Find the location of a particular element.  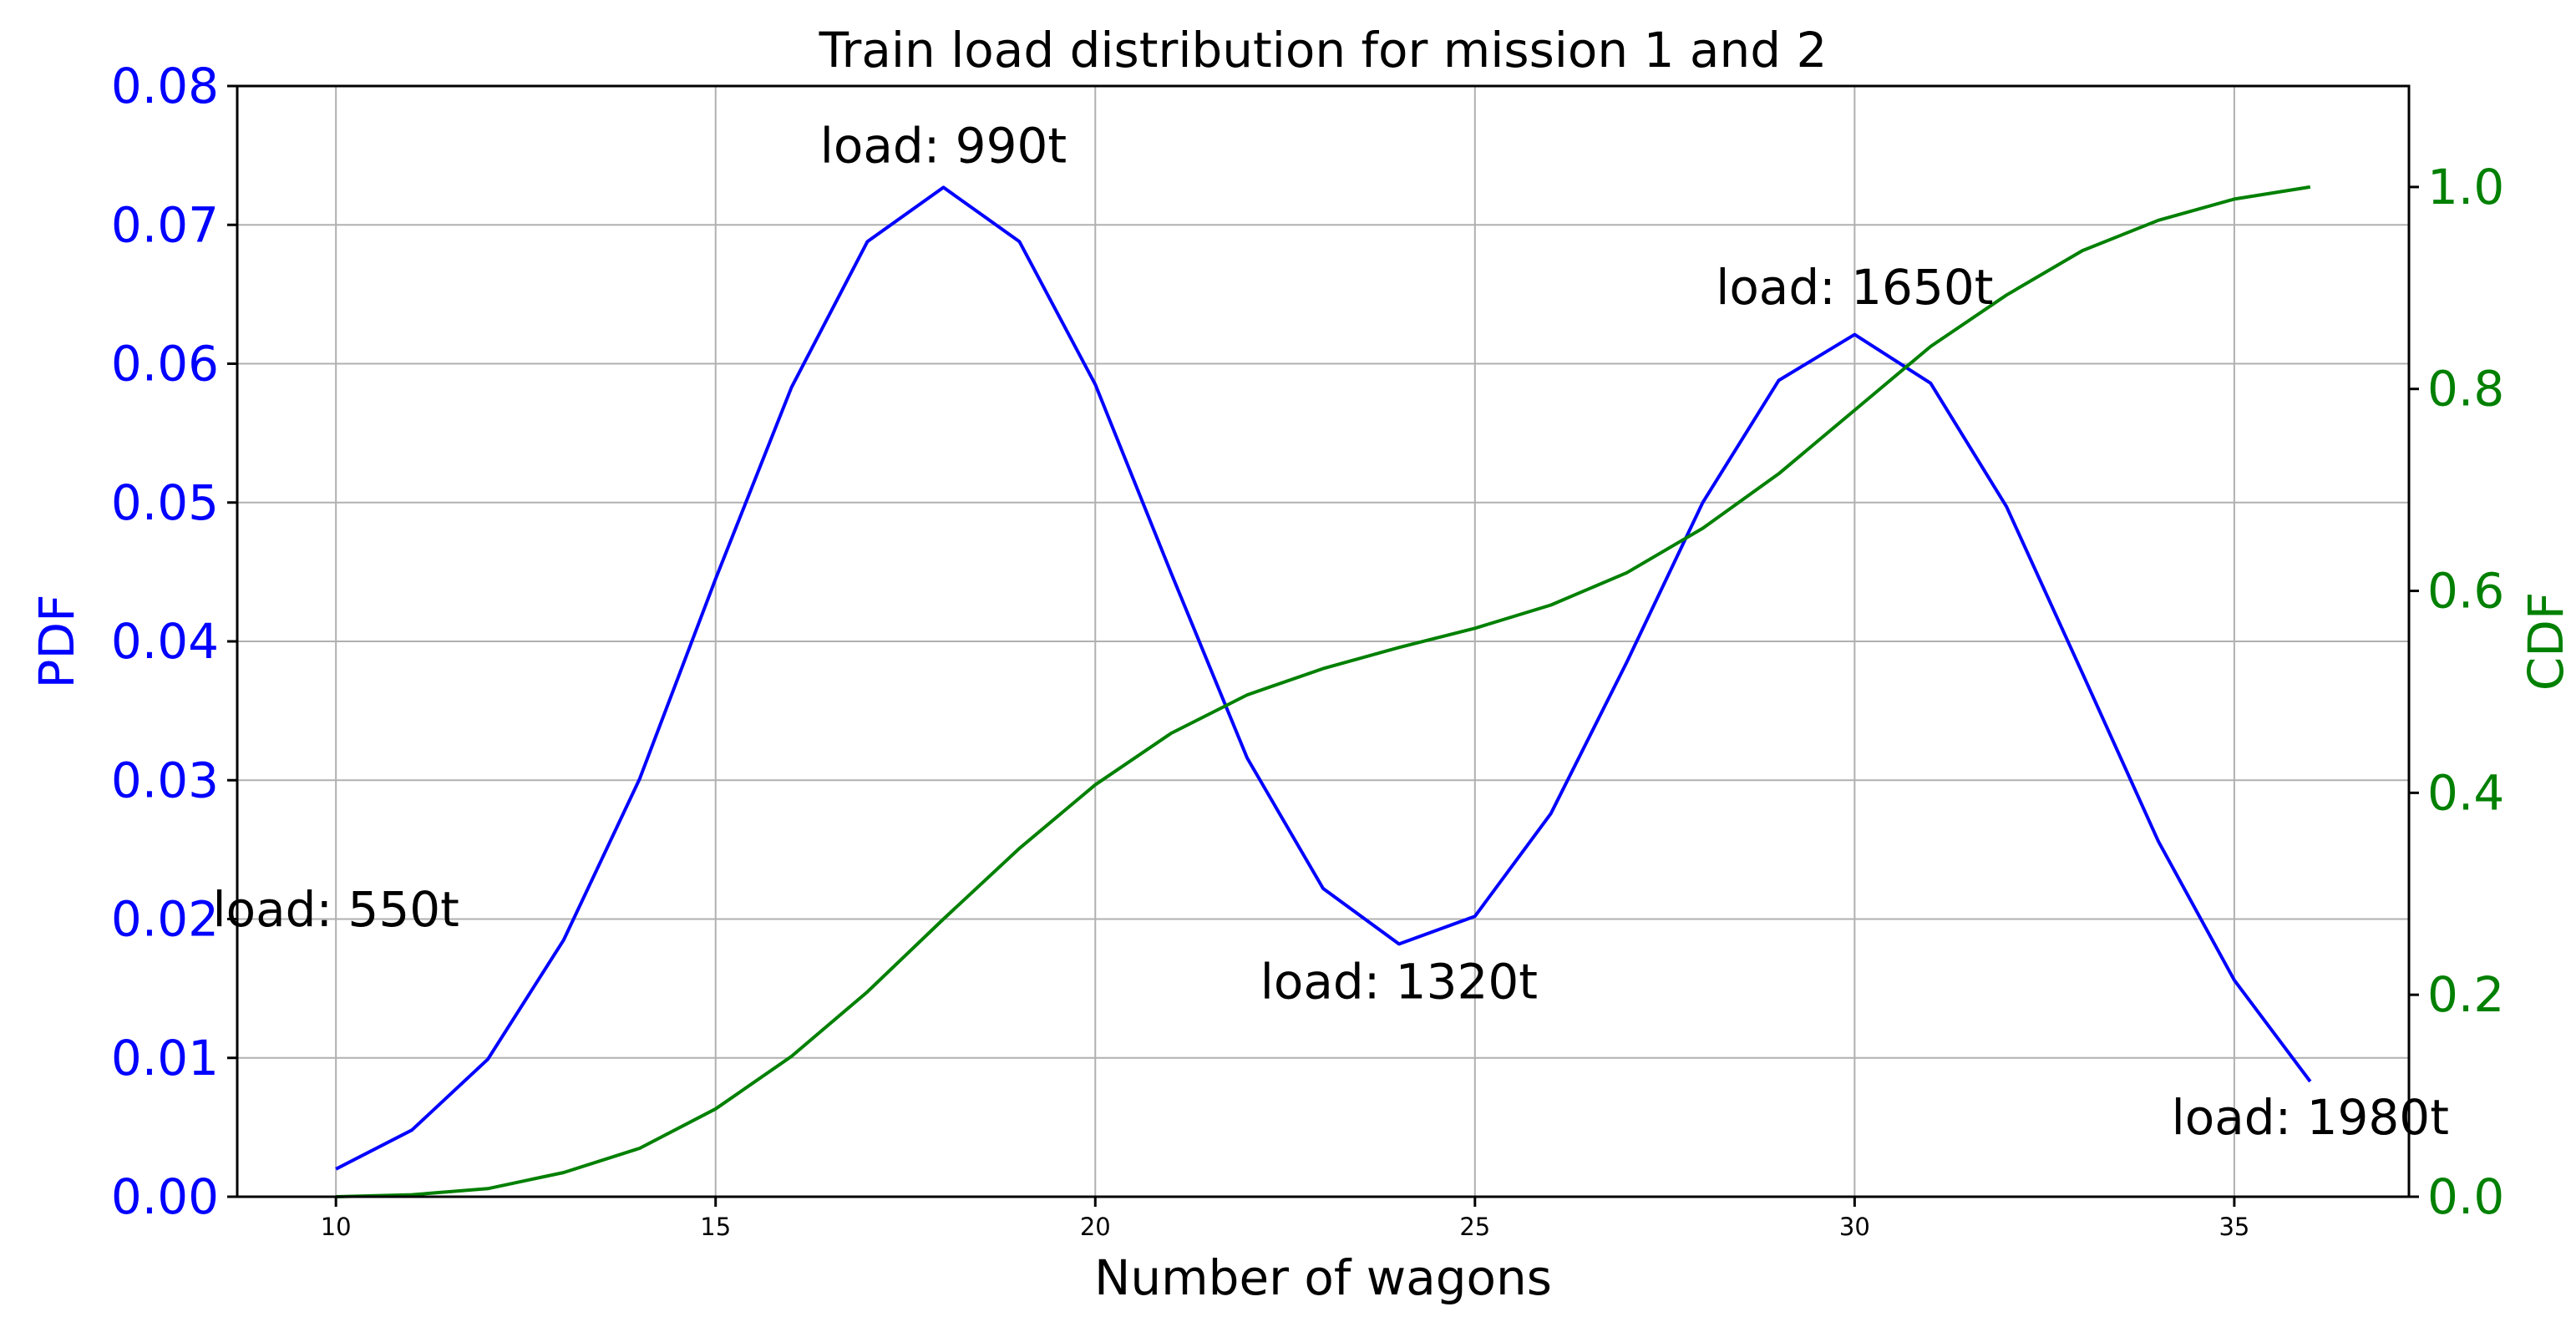

annotation-label: load: 1320t is located at coordinates (1399, 981).